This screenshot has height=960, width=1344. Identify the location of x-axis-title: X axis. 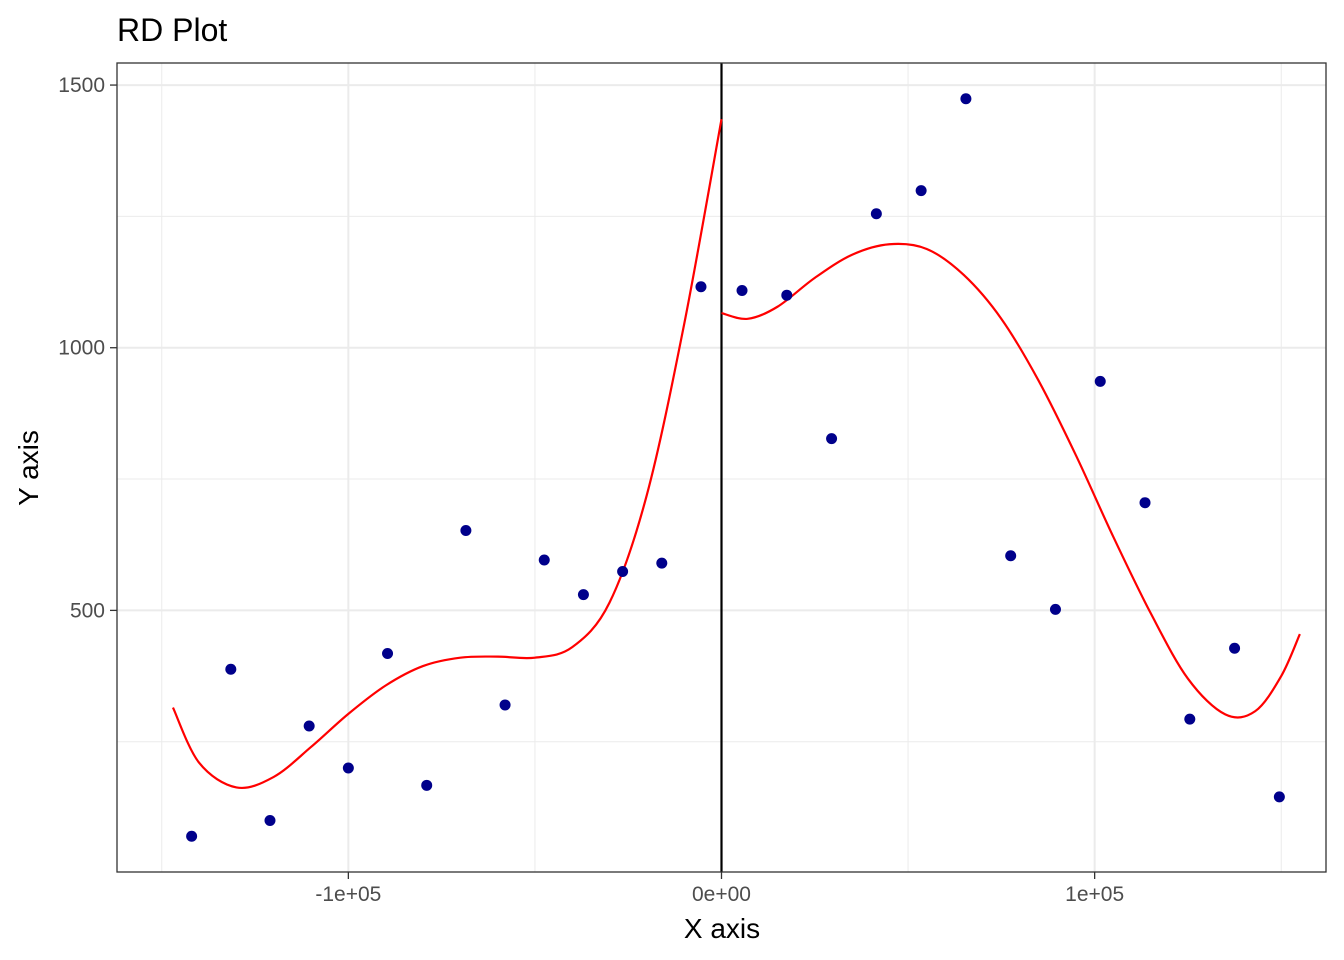
(722, 928).